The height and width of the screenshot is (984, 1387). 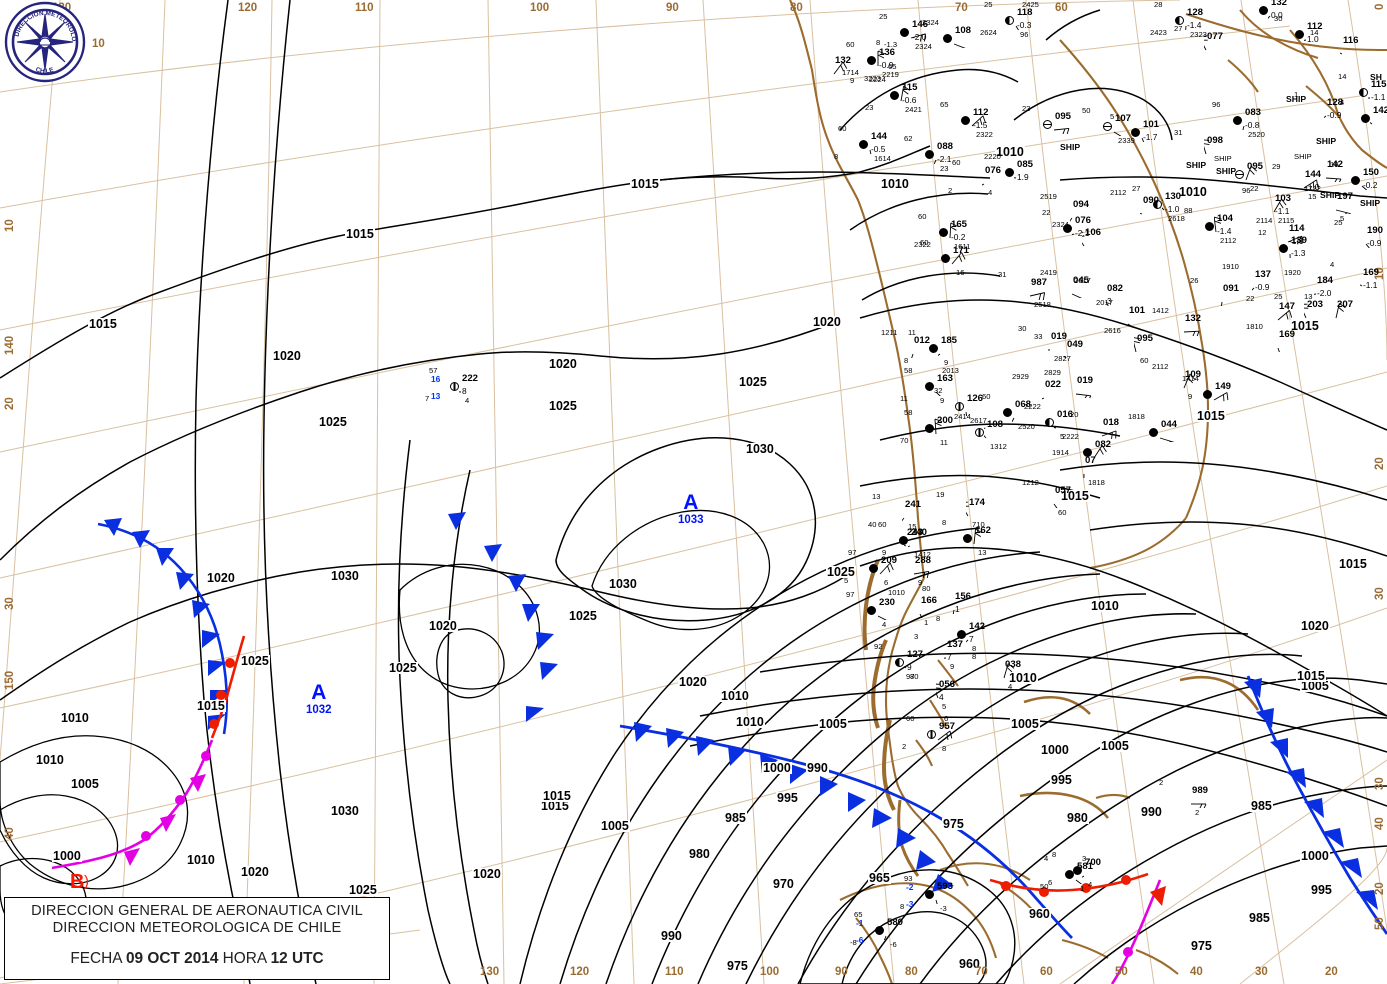 I want to click on station-aux-group: 2323, so click(x=1198, y=34).